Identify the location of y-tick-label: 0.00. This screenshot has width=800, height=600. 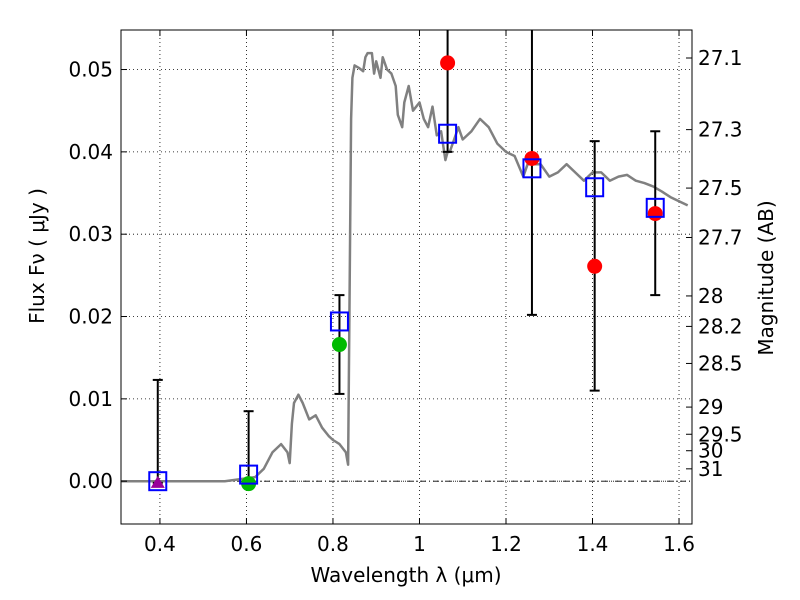
(90, 481).